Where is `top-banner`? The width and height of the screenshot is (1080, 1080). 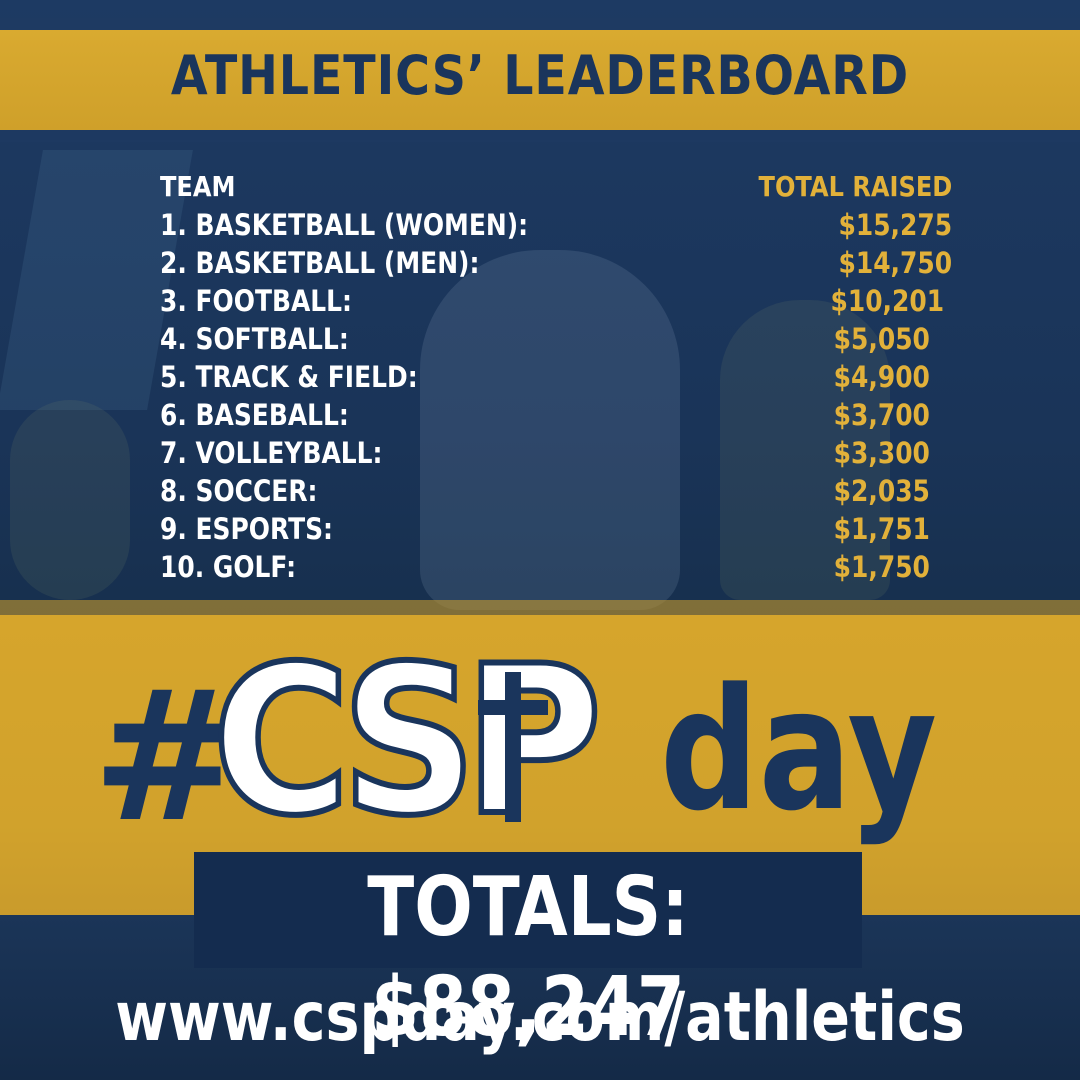 top-banner is located at coordinates (540, 80).